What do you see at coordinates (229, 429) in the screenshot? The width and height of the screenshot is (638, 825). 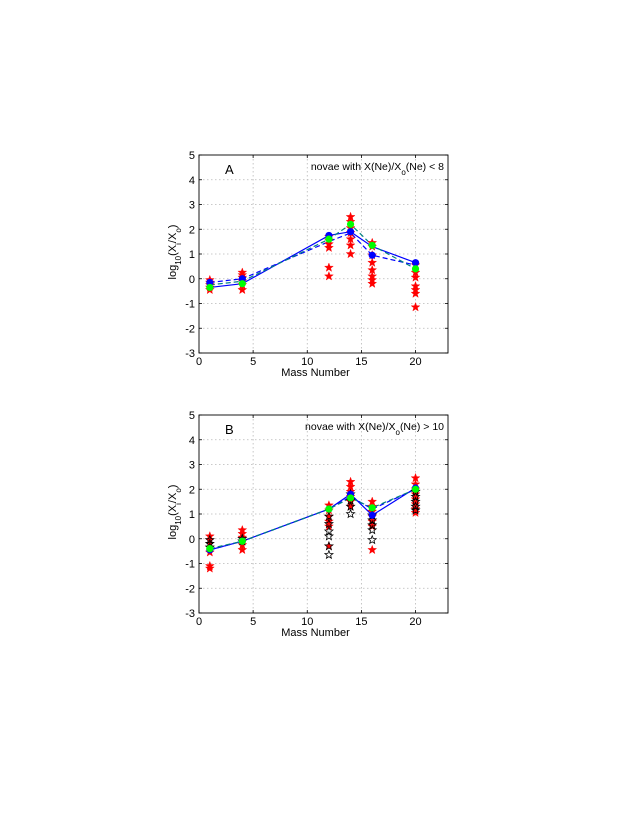 I see `panel-title: B` at bounding box center [229, 429].